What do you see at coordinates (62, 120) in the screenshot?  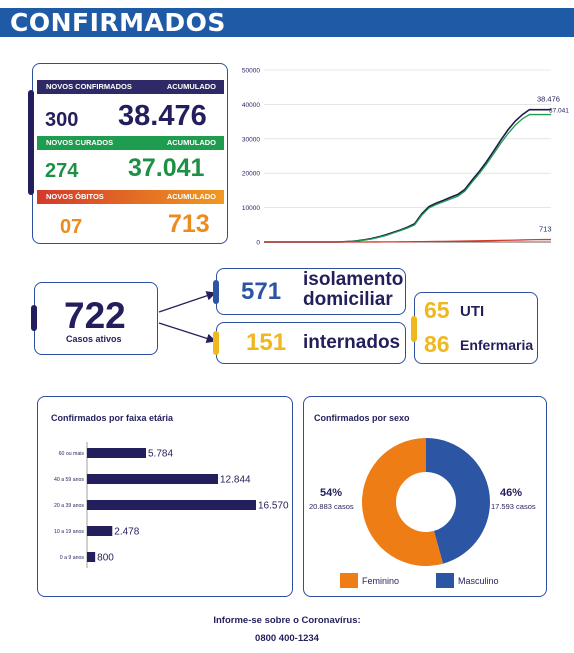 I see `confirmed-new: 300` at bounding box center [62, 120].